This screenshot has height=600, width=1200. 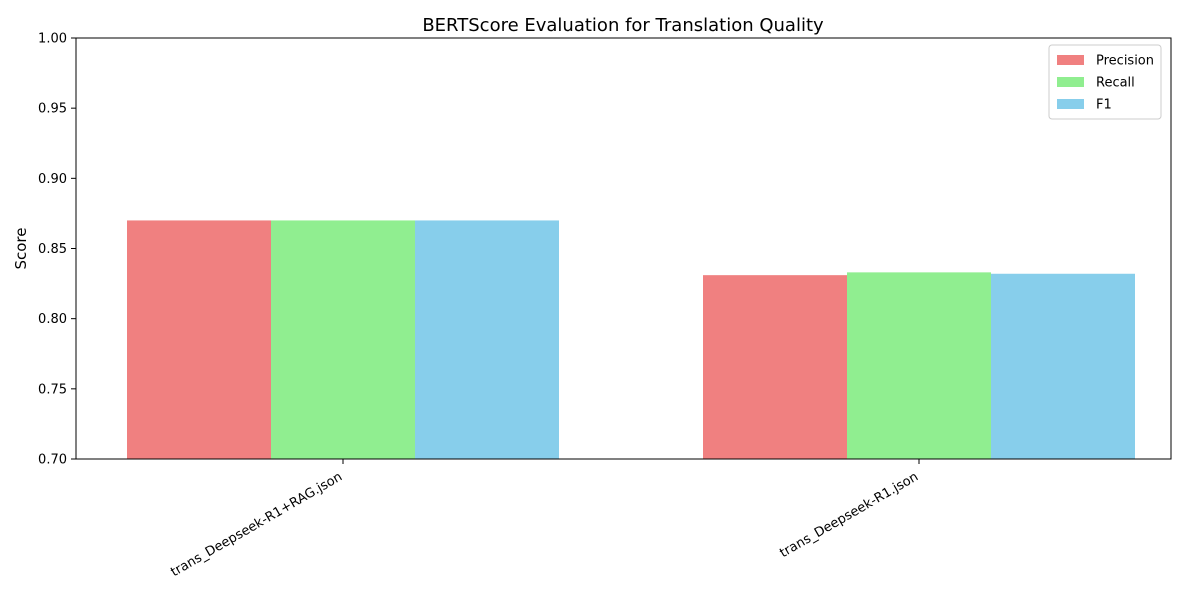 I want to click on y-tick-label: 0.85, so click(x=52, y=249).